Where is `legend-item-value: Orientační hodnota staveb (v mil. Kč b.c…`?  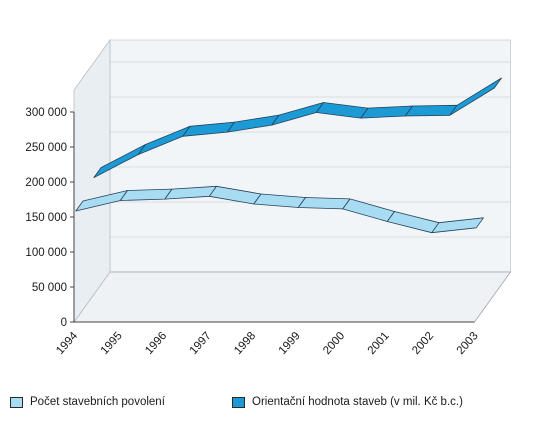 legend-item-value: Orientační hodnota staveb (v mil. Kč b.c… is located at coordinates (347, 402).